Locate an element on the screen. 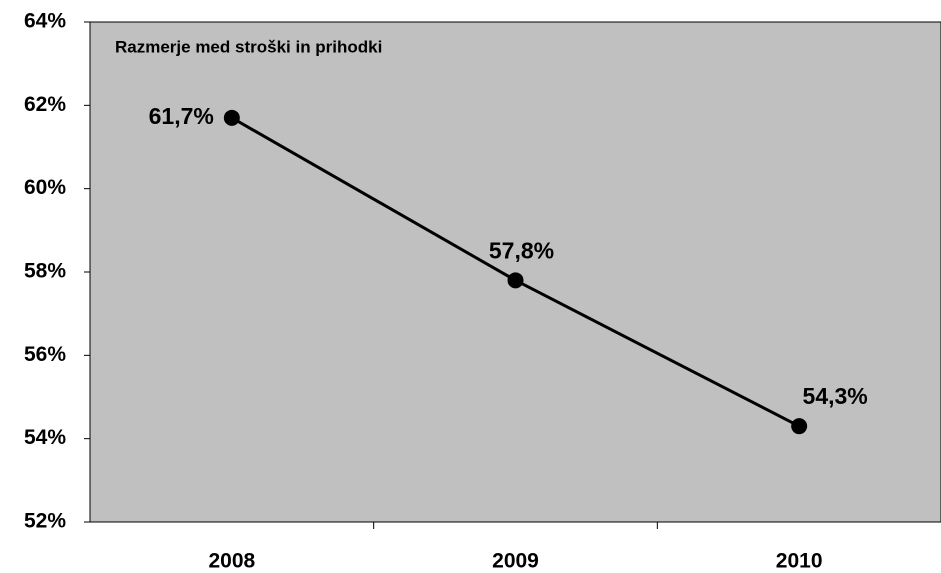 Image resolution: width=941 pixels, height=573 pixels. chart-title: Razmerje med stroški in prihodki is located at coordinates (248, 46).